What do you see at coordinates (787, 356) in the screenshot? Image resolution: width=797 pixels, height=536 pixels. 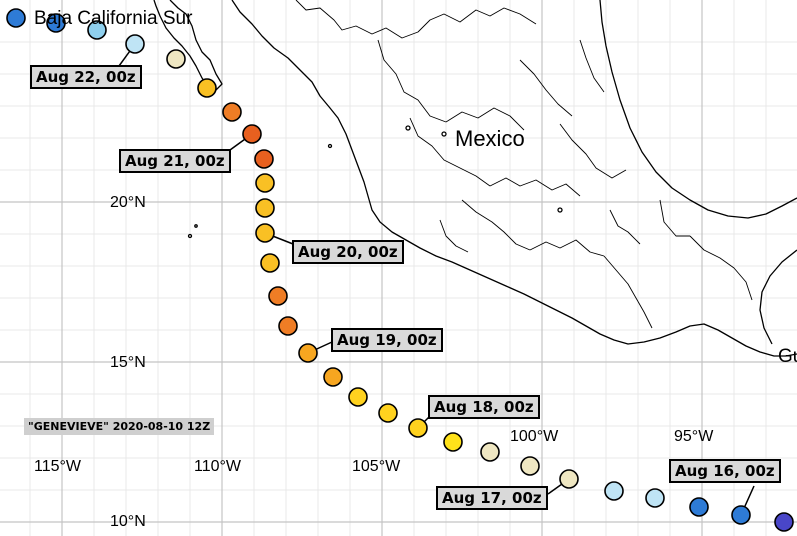 I see `region-guatemala-partial: Gu` at bounding box center [787, 356].